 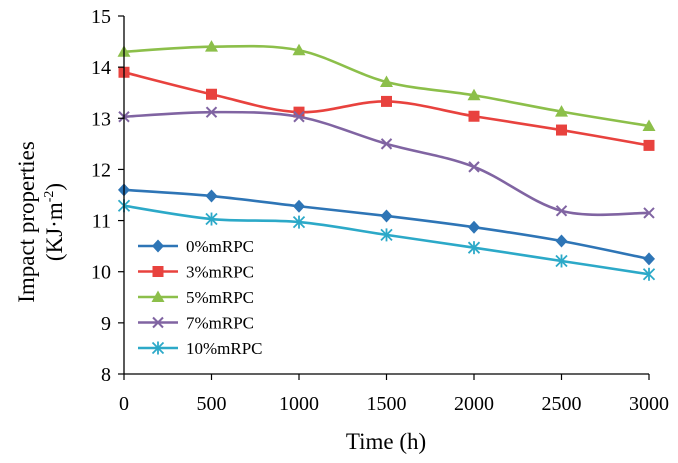 I want to click on legend-item: 10%mRPC, so click(x=200, y=348).